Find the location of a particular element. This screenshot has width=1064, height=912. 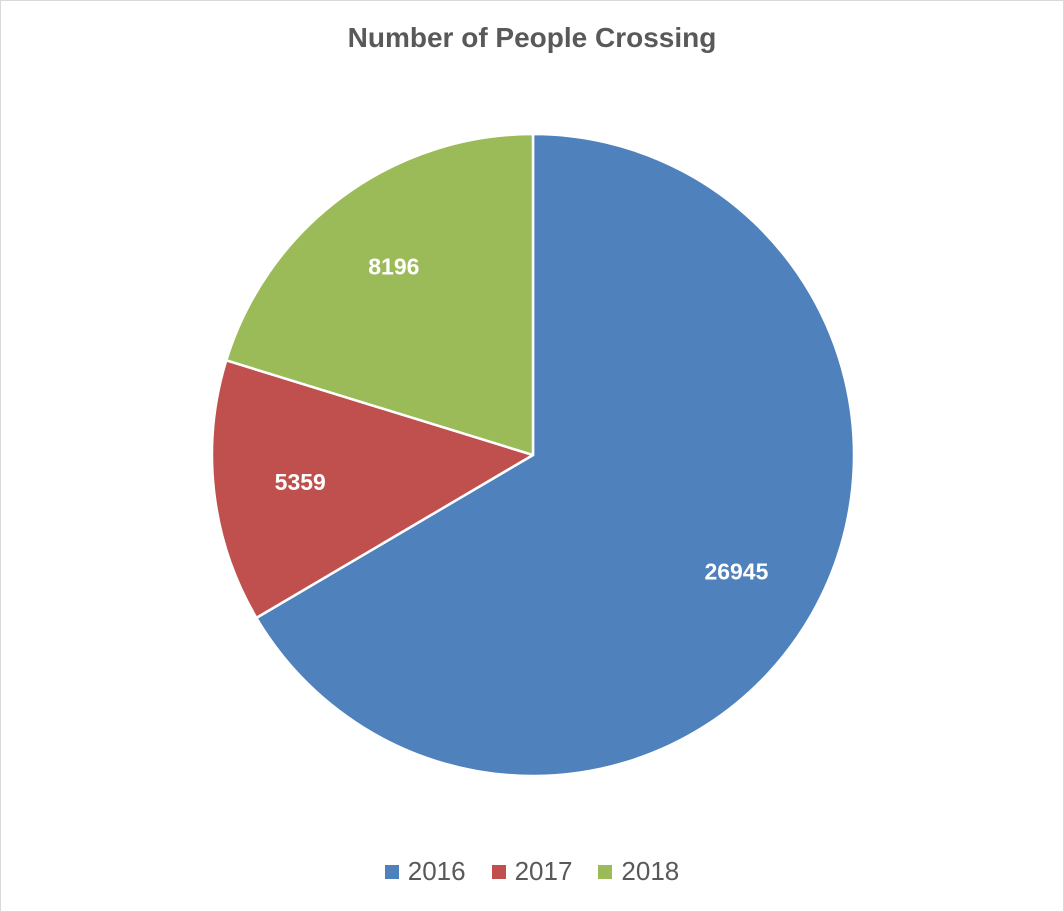

legend: 2016 2017 2018 is located at coordinates (532, 871).